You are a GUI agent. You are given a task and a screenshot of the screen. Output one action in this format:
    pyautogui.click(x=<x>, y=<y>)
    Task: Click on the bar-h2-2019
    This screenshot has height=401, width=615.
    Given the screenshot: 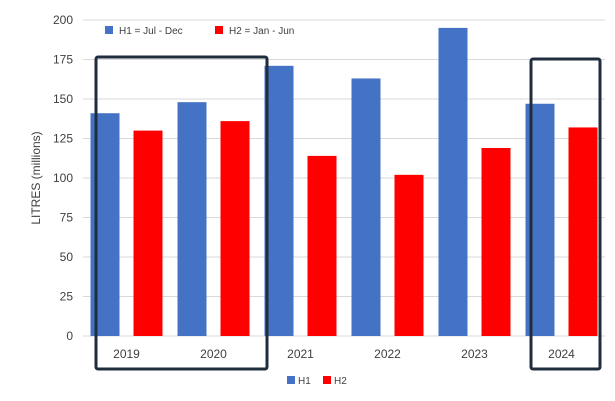 What is the action you would take?
    pyautogui.click(x=148, y=233)
    